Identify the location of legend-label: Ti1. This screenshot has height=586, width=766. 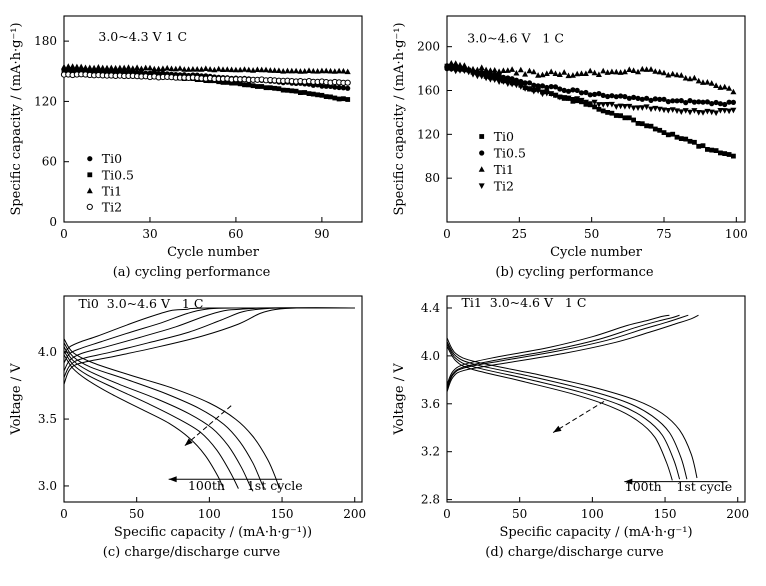
(111, 190).